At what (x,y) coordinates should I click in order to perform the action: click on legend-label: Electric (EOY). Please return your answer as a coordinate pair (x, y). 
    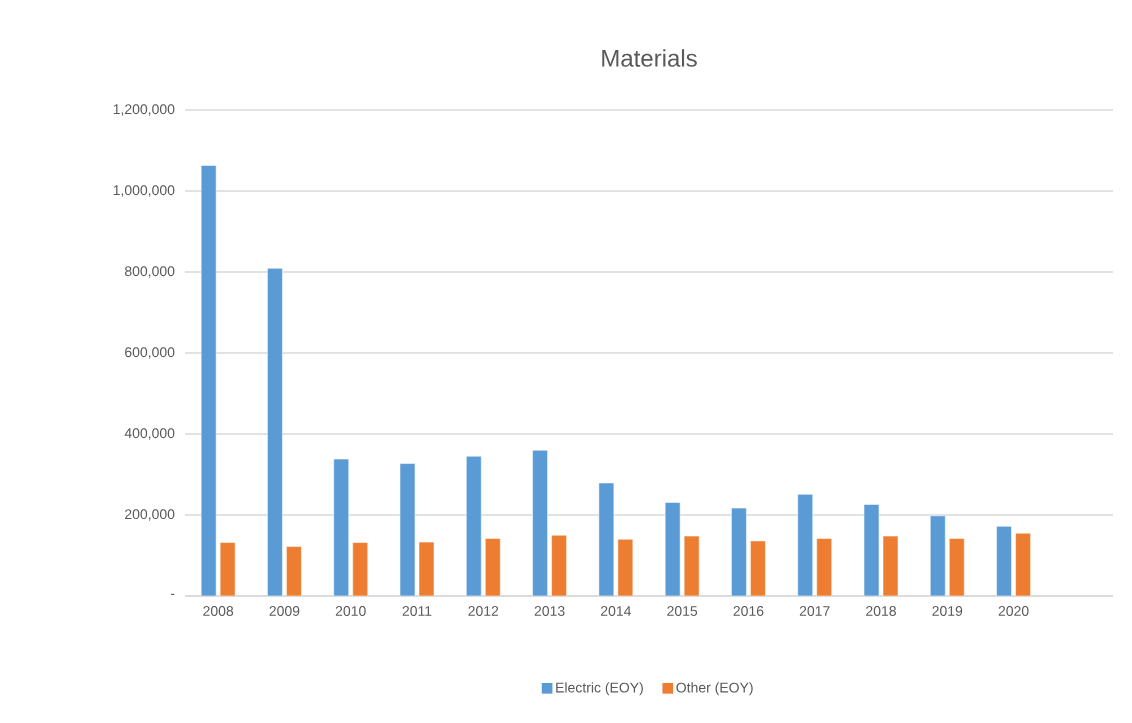
    Looking at the image, I should click on (599, 689).